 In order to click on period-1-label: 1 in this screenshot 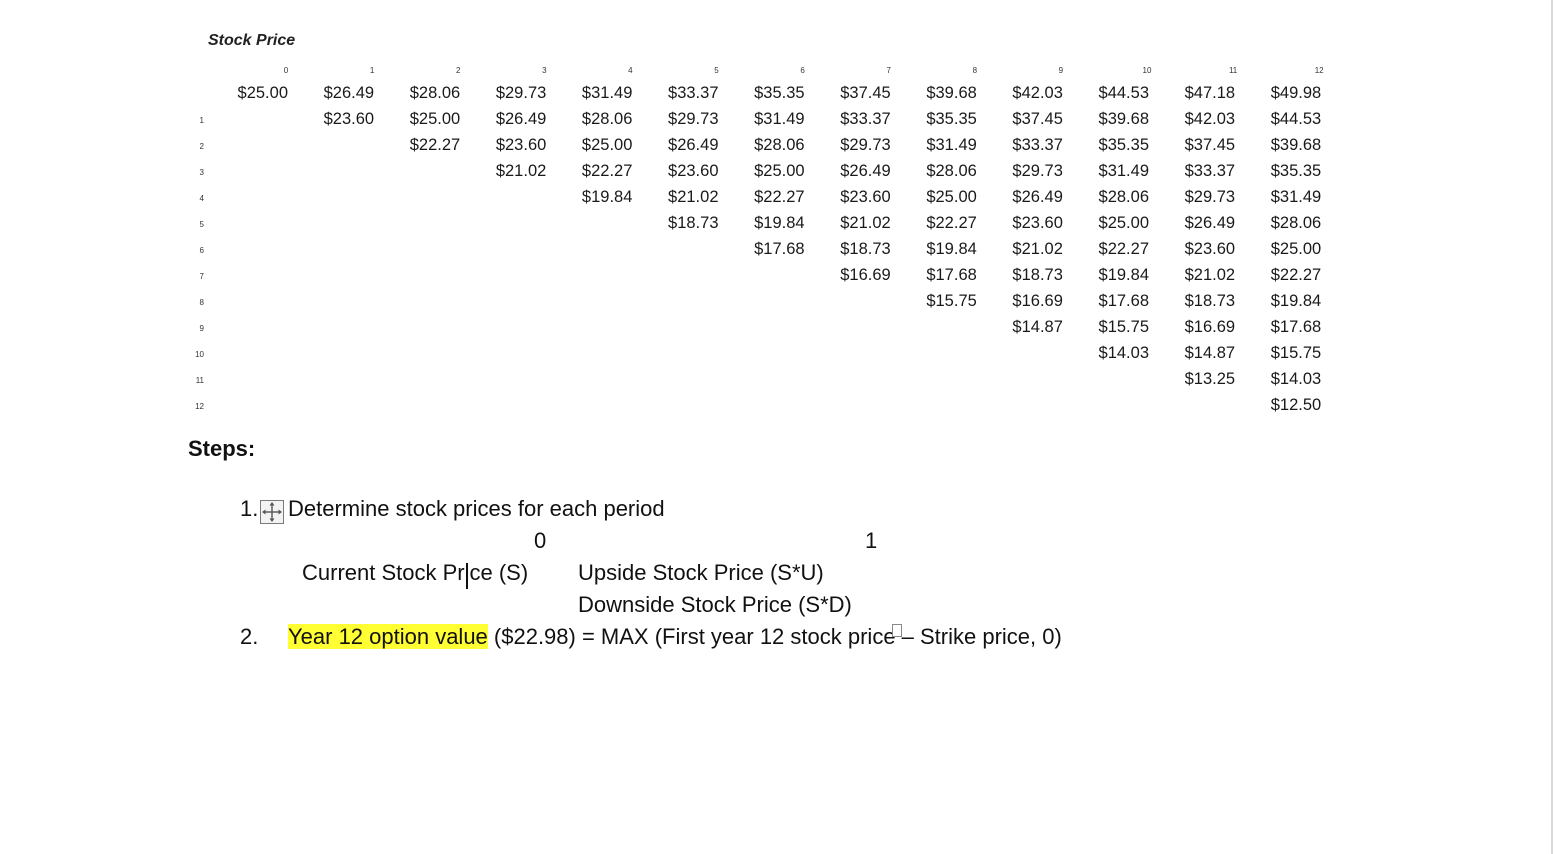, I will do `click(871, 540)`.